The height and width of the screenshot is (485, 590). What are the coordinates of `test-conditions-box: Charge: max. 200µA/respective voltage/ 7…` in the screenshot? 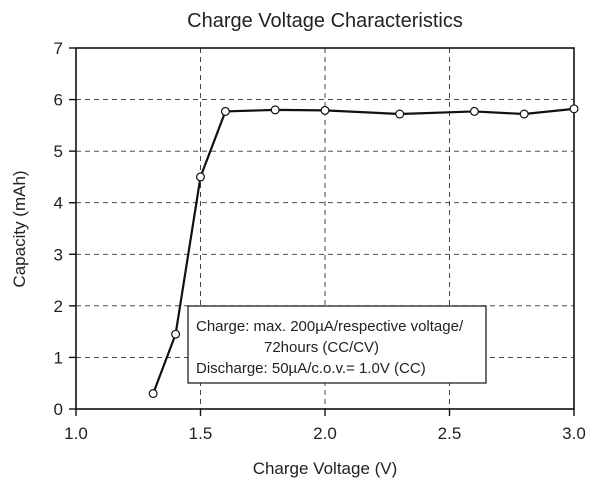 It's located at (337, 344).